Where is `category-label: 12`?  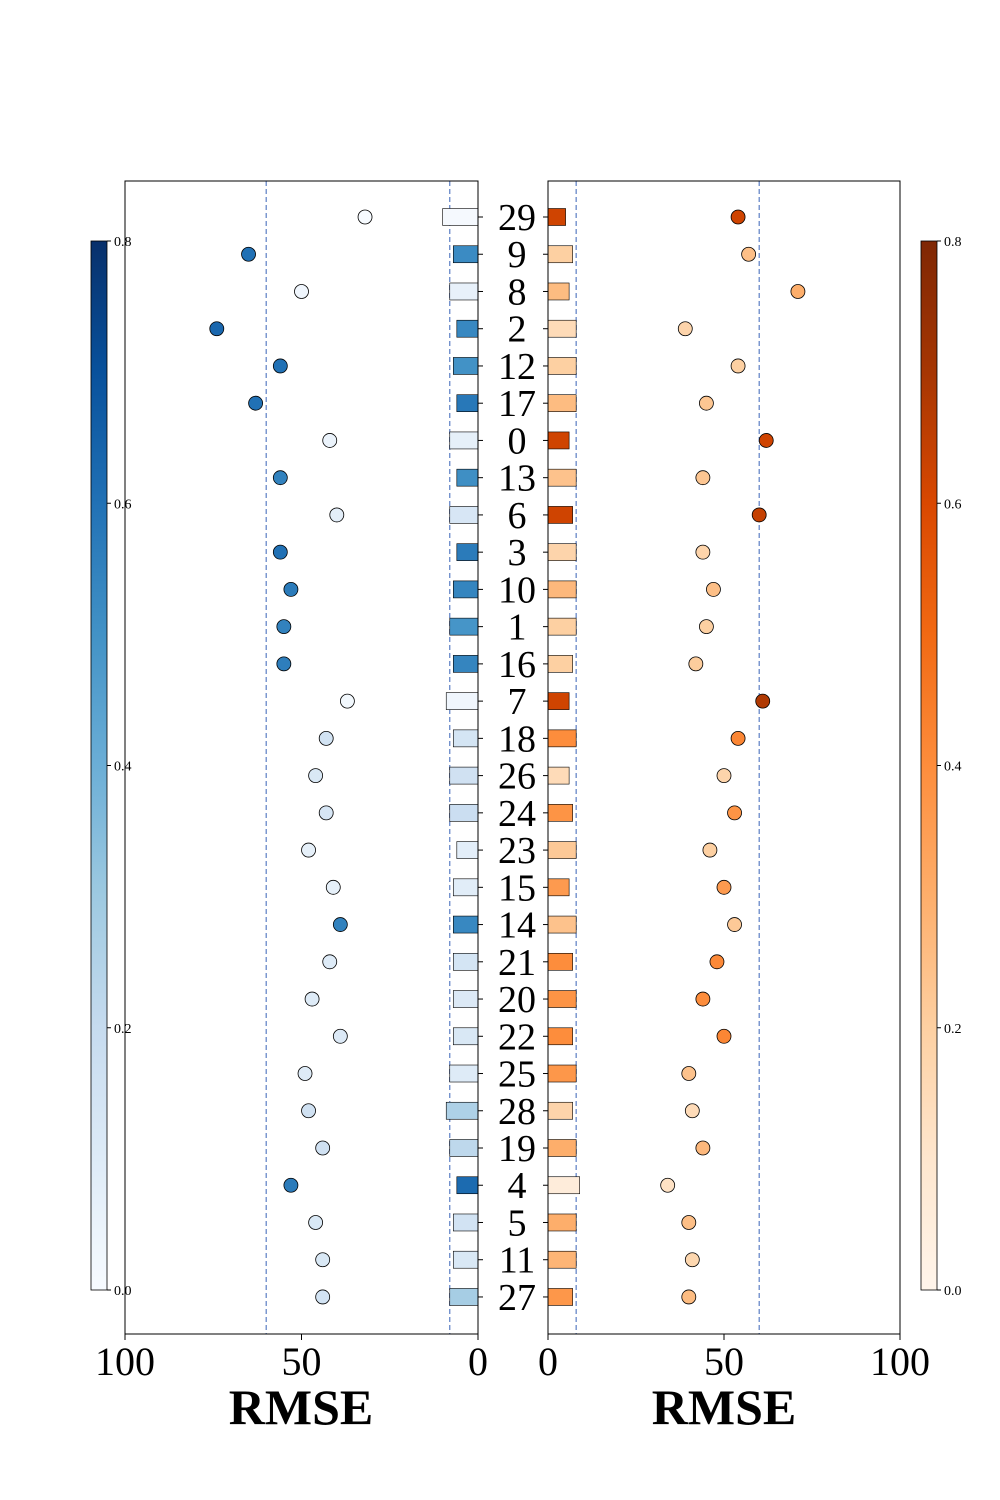
category-label: 12 is located at coordinates (517, 367).